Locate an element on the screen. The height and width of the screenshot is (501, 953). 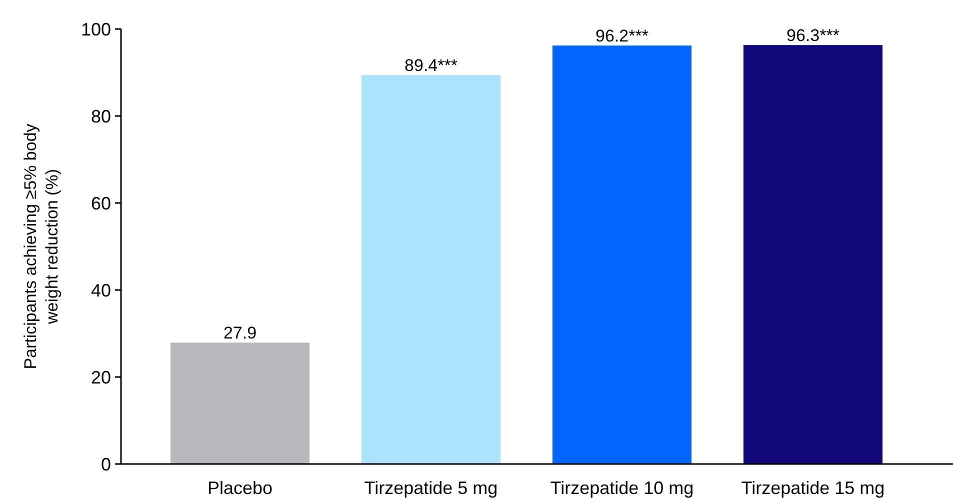
y-tick-label: 0 is located at coordinates (105, 464).